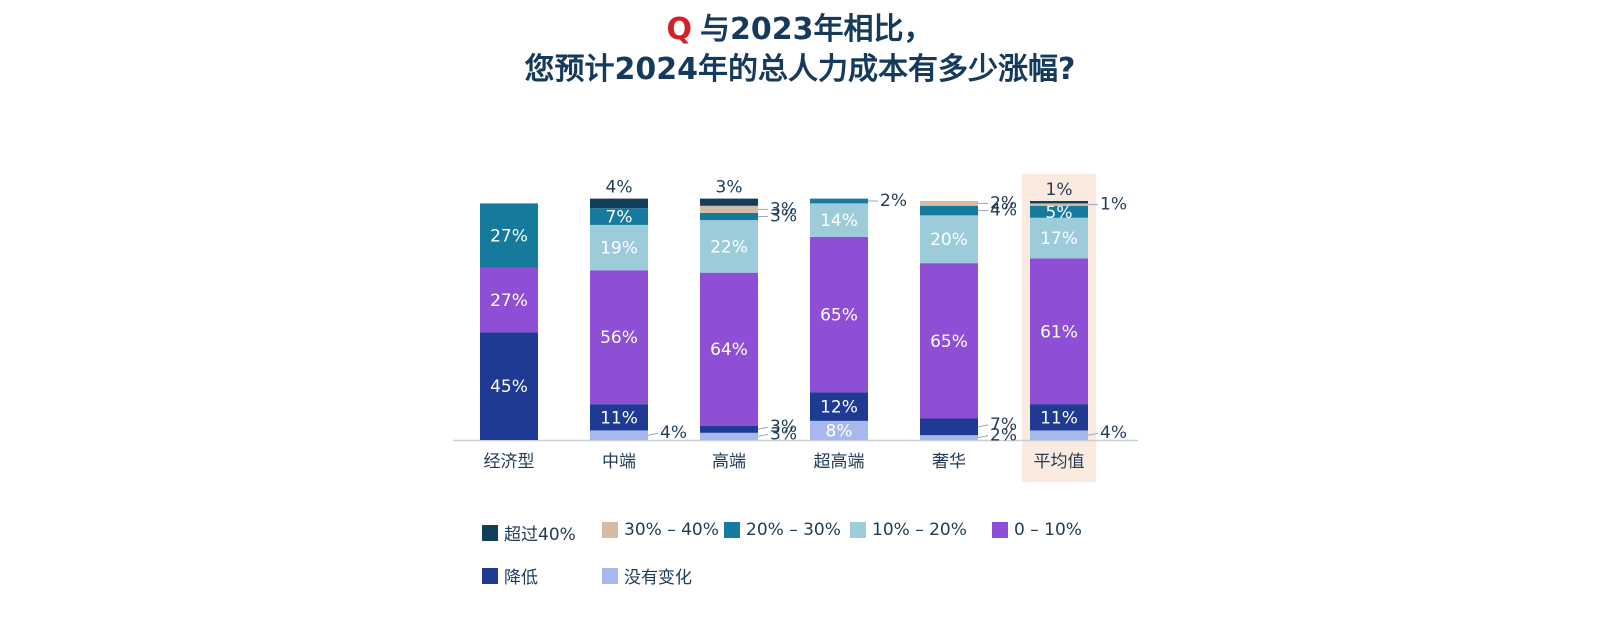 This screenshot has width=1600, height=618. I want to click on legend-item: 0 – 10%, so click(1037, 530).